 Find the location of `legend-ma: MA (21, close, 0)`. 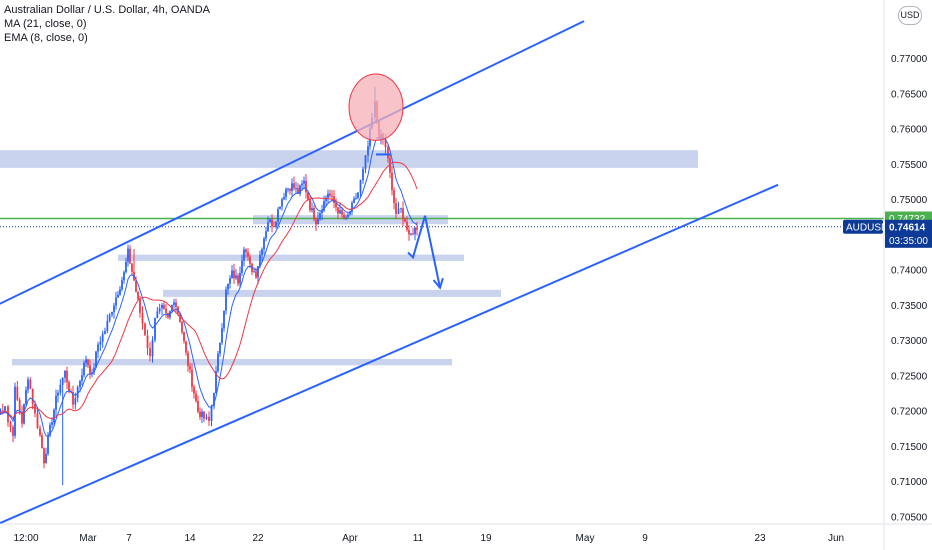

legend-ma: MA (21, close, 0) is located at coordinates (45, 24).